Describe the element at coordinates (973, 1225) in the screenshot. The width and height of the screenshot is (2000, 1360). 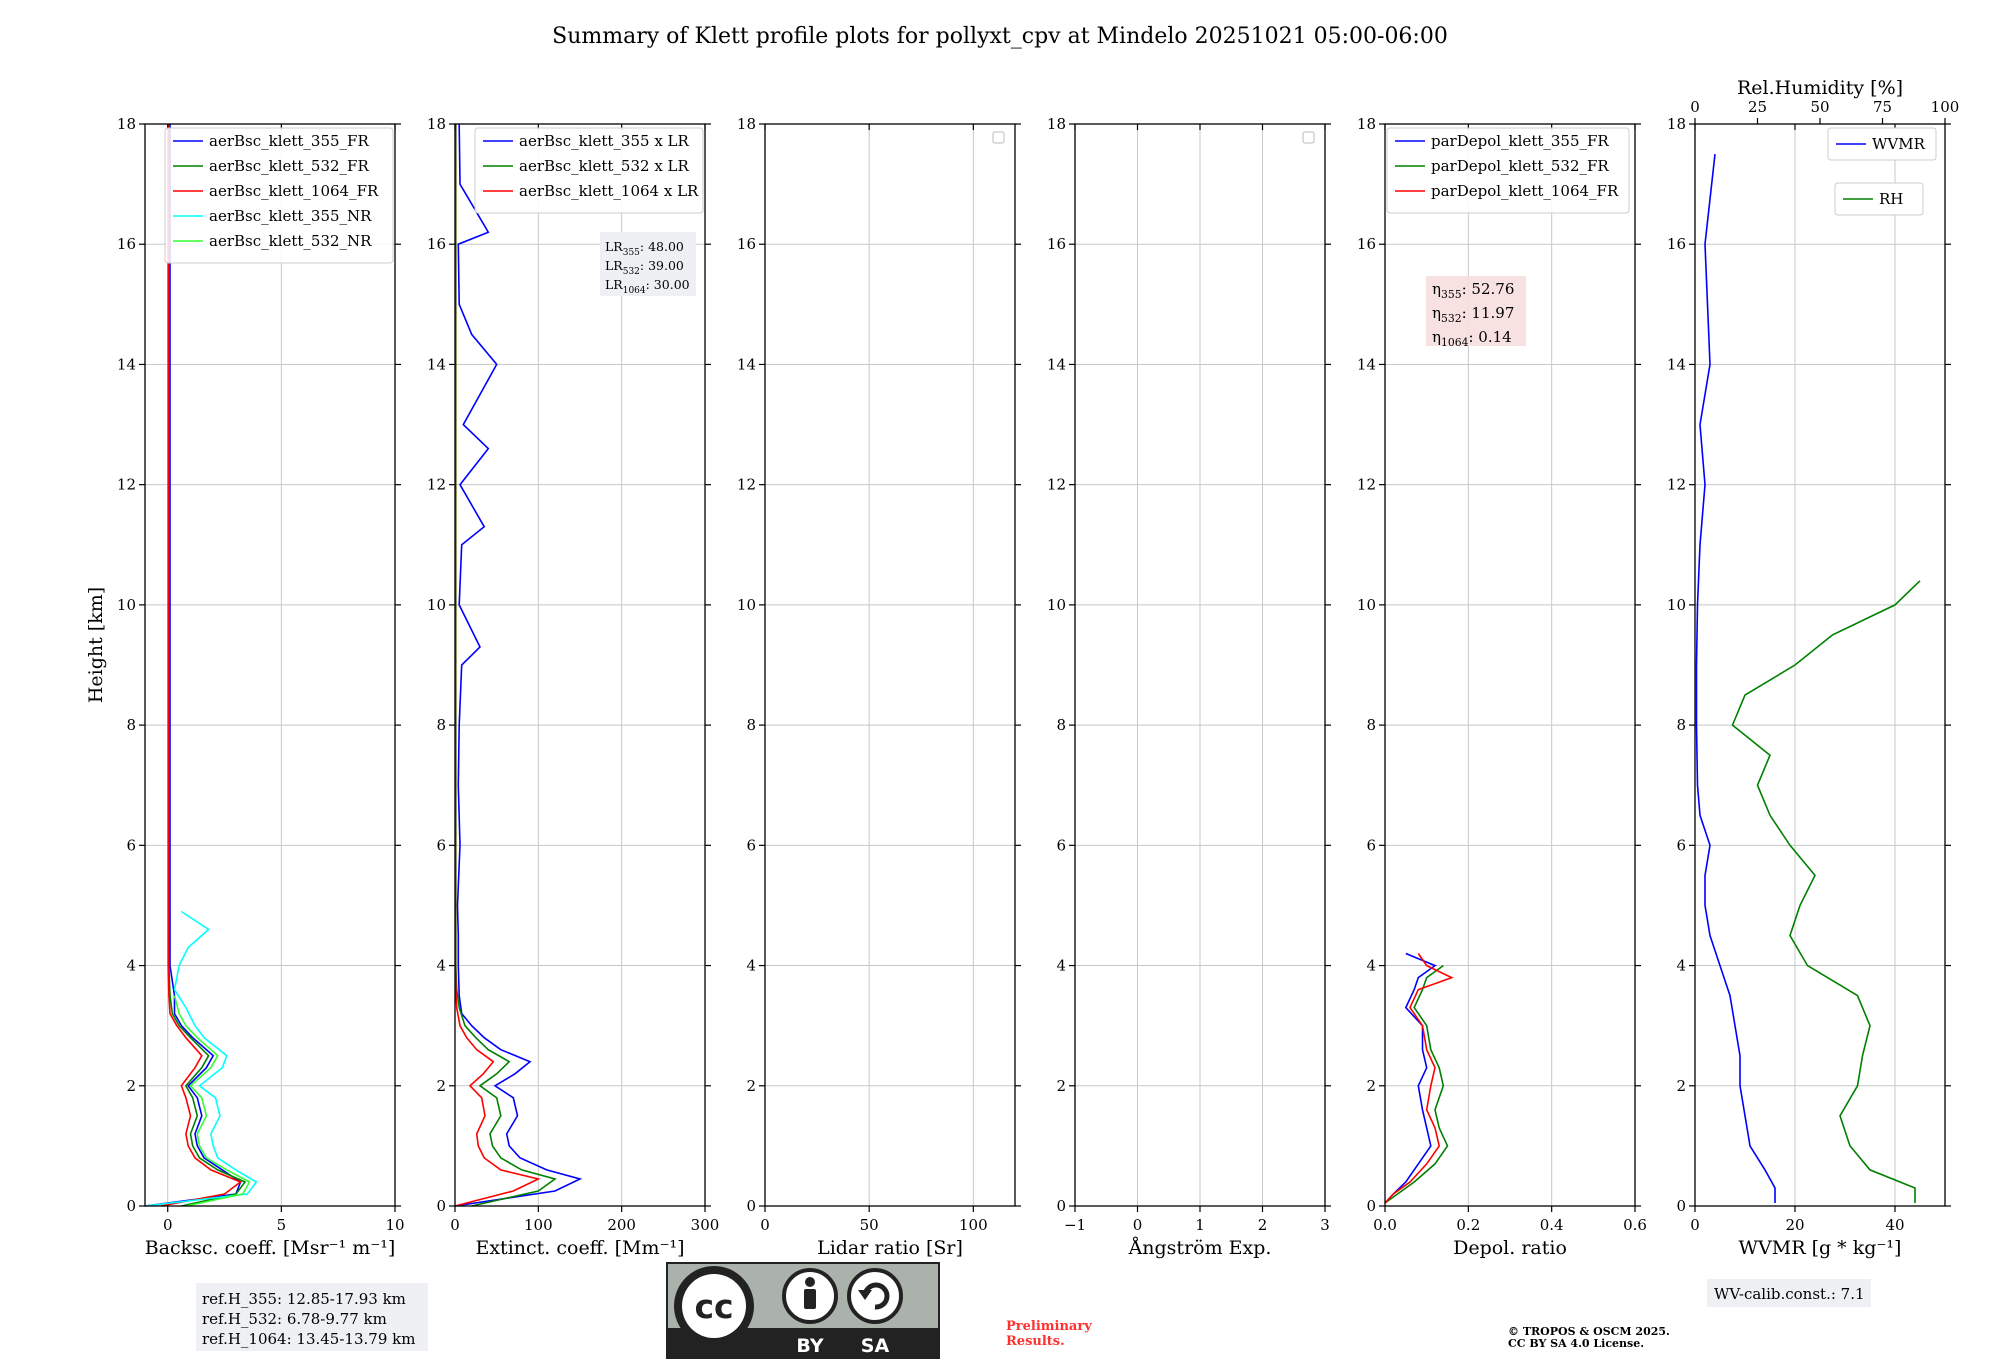
I see `x-tick-label: 100` at that location.